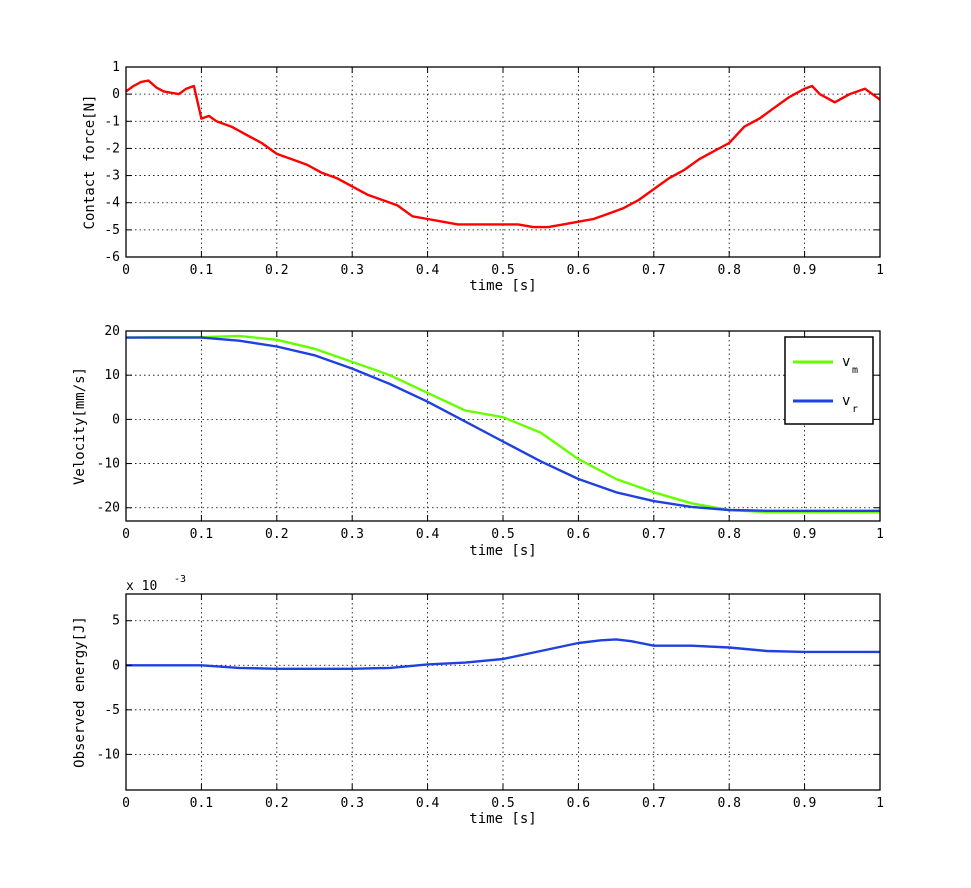 The image size is (971, 888). What do you see at coordinates (112, 203) in the screenshot?
I see `panel1-ytick-label: -4` at bounding box center [112, 203].